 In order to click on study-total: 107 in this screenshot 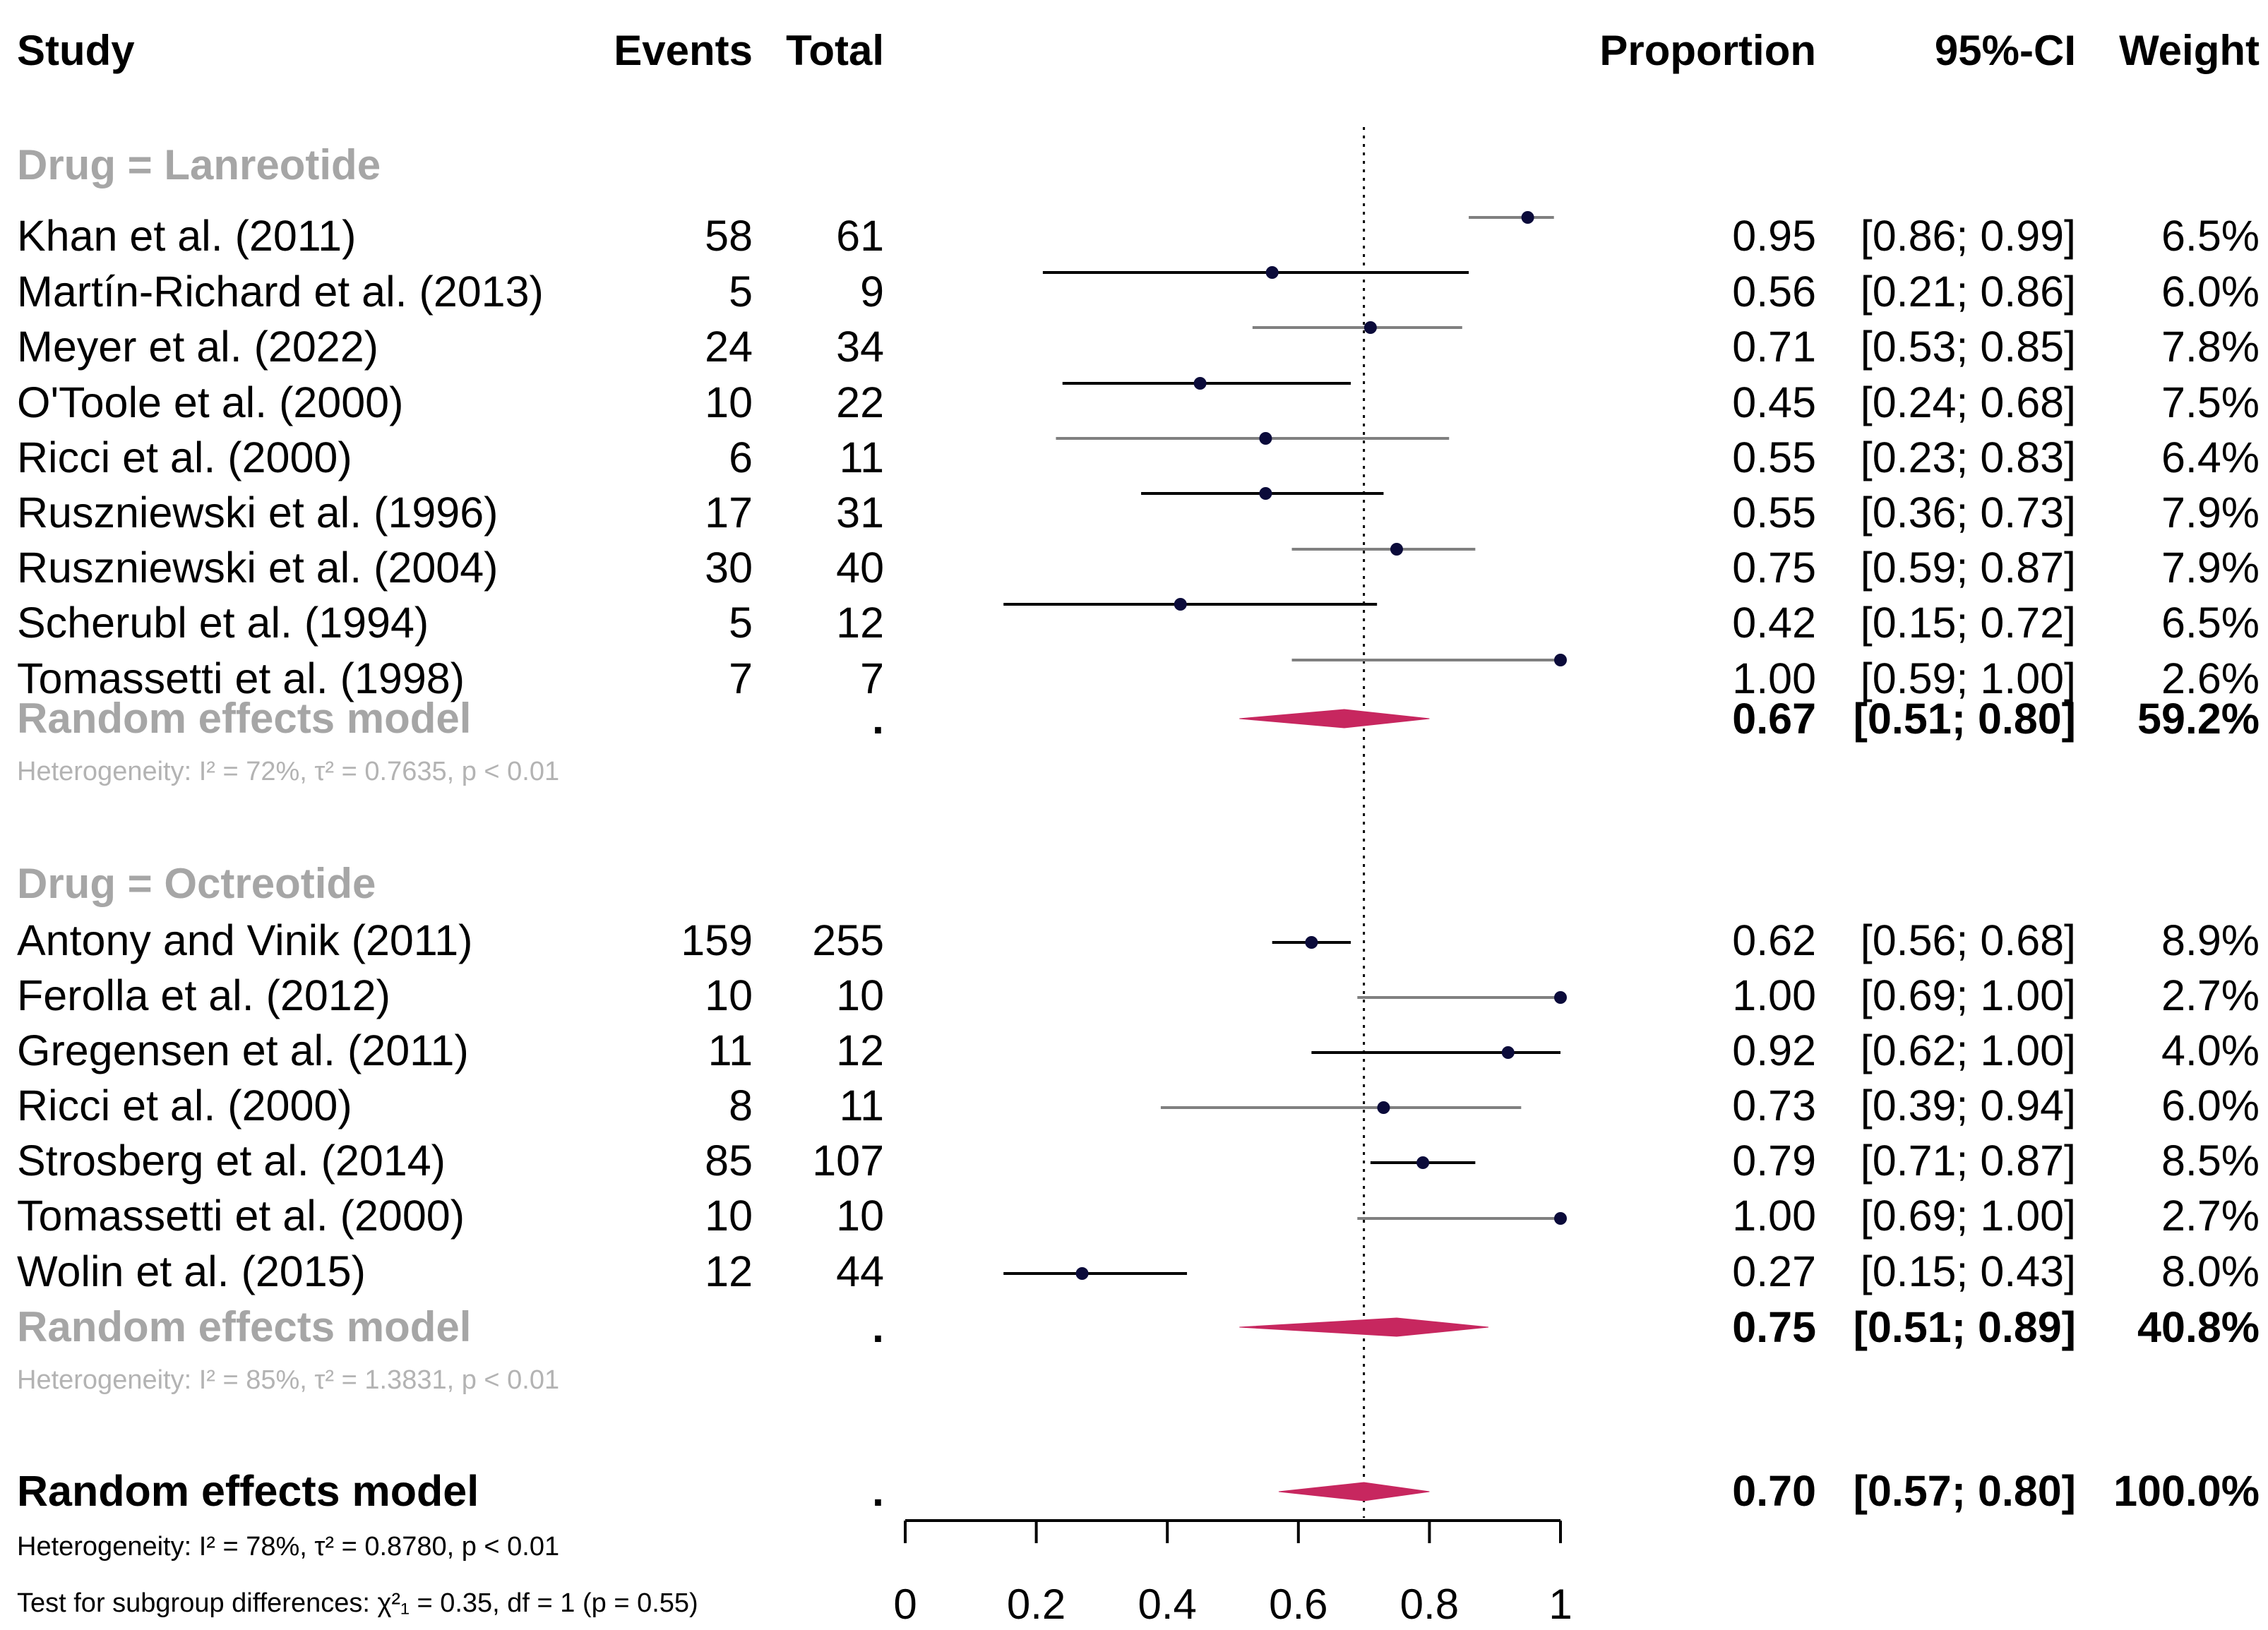, I will do `click(848, 1161)`.